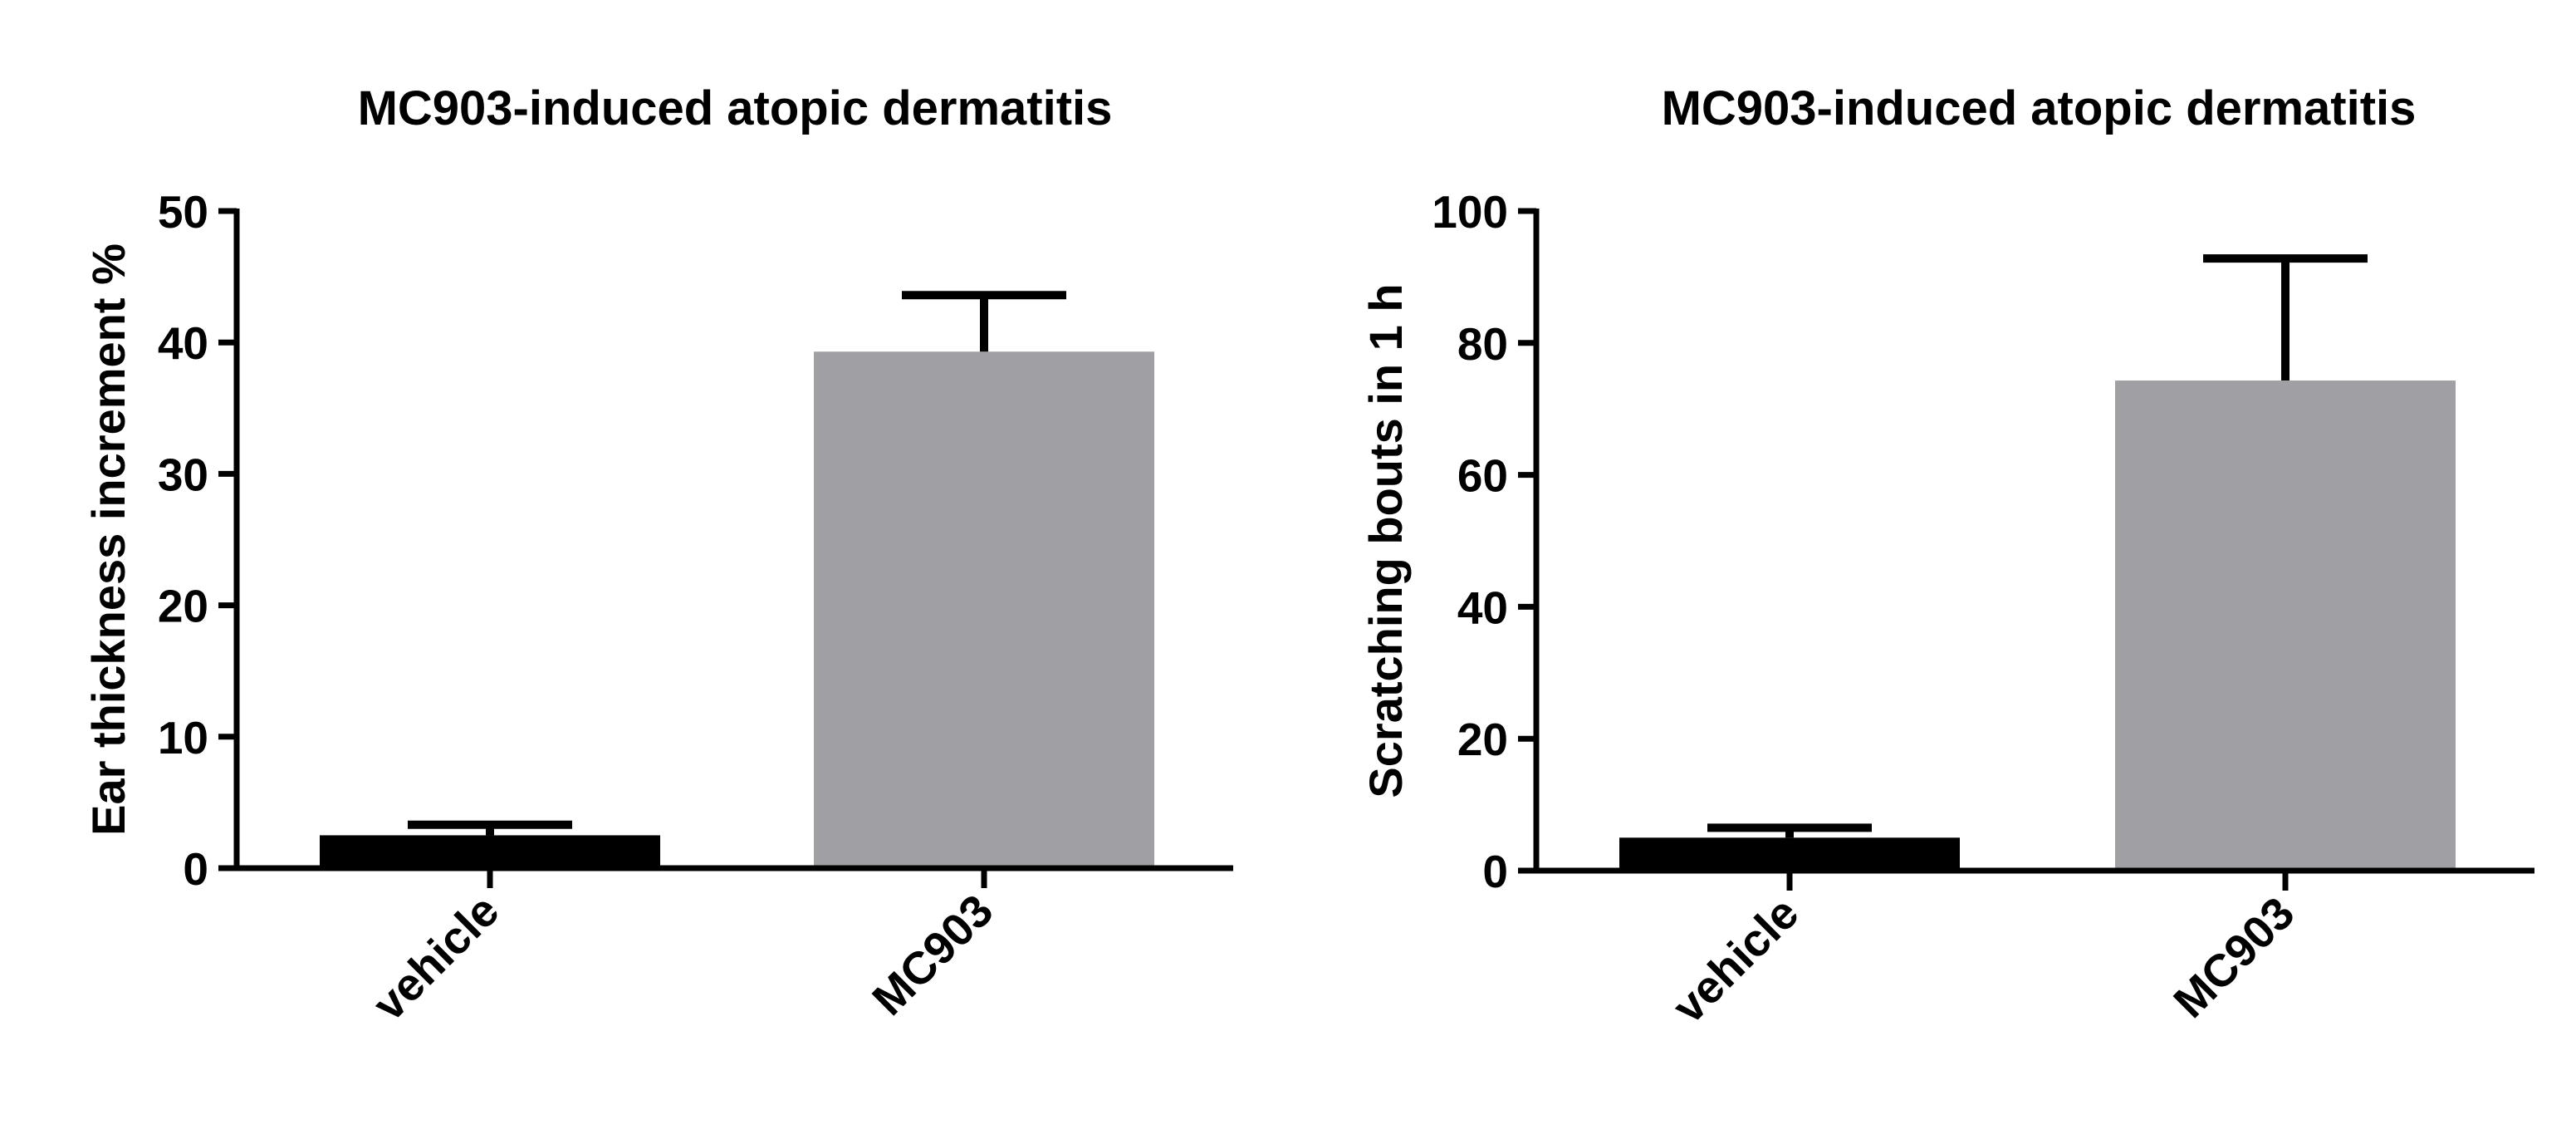 The image size is (2576, 1134). I want to click on y-tick-label: 30, so click(183, 474).